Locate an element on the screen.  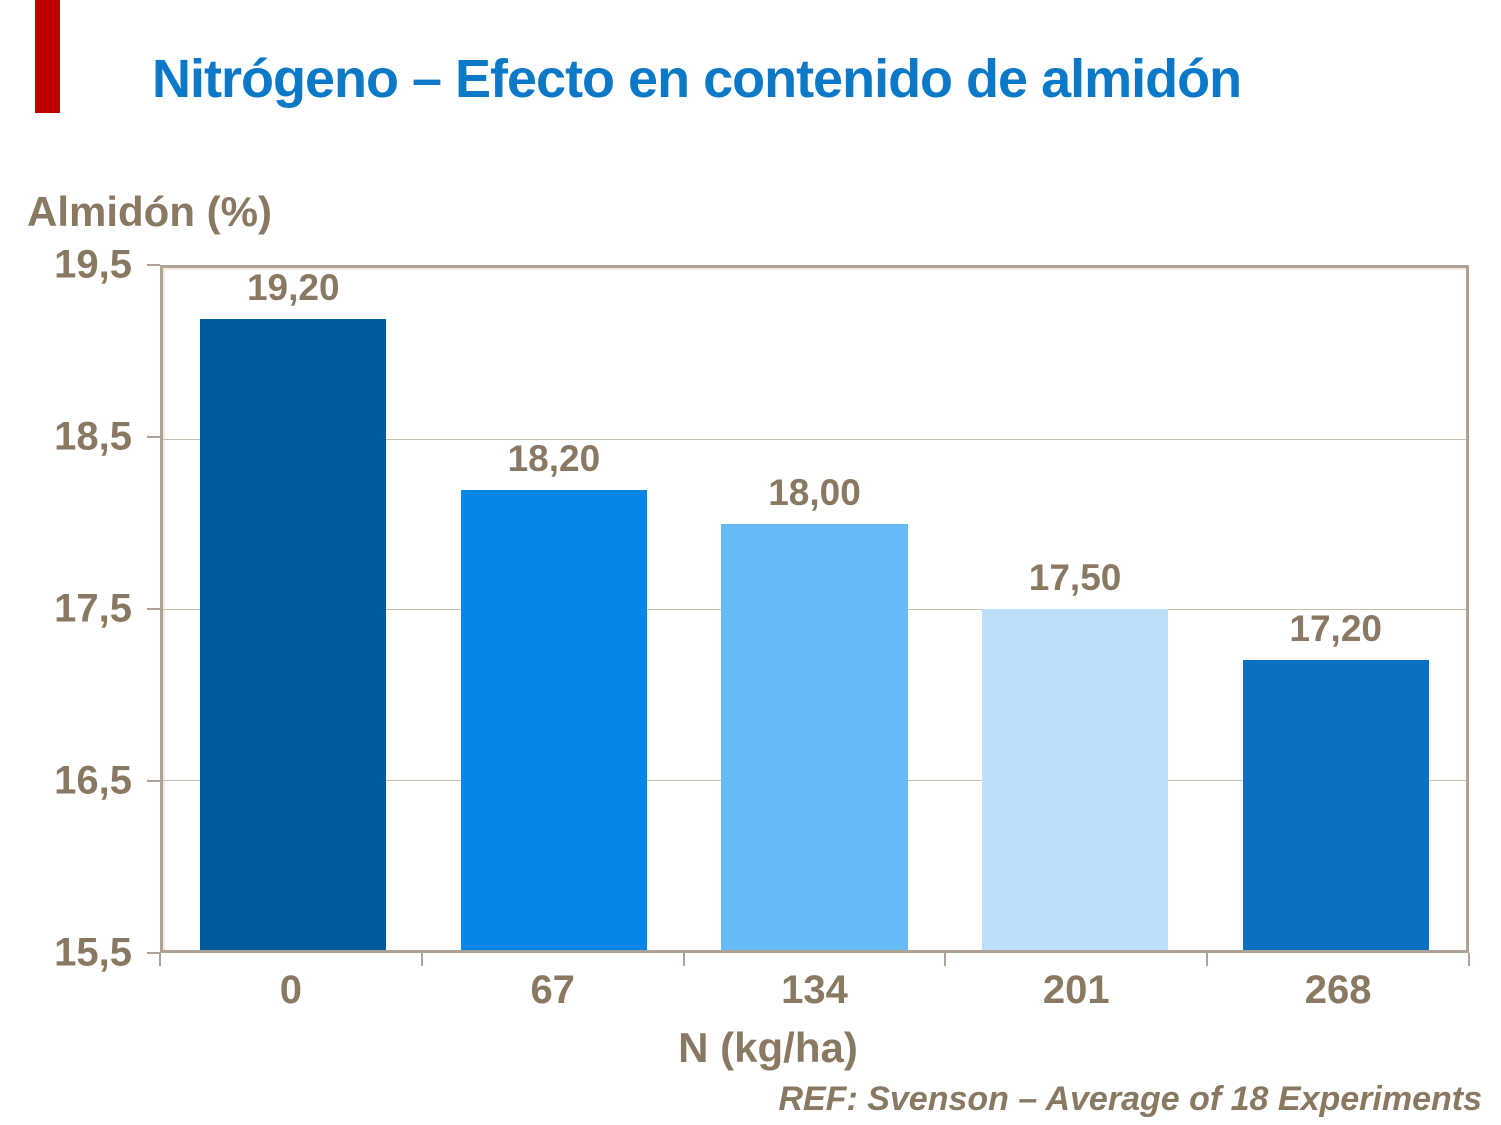
x-category-label: 134 is located at coordinates (814, 990).